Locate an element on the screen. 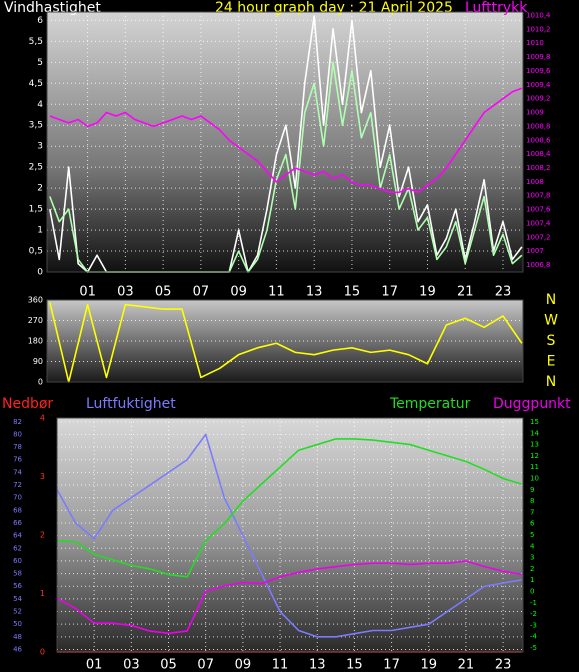 The width and height of the screenshot is (579, 672). legend-label: Temperatur is located at coordinates (430, 404).